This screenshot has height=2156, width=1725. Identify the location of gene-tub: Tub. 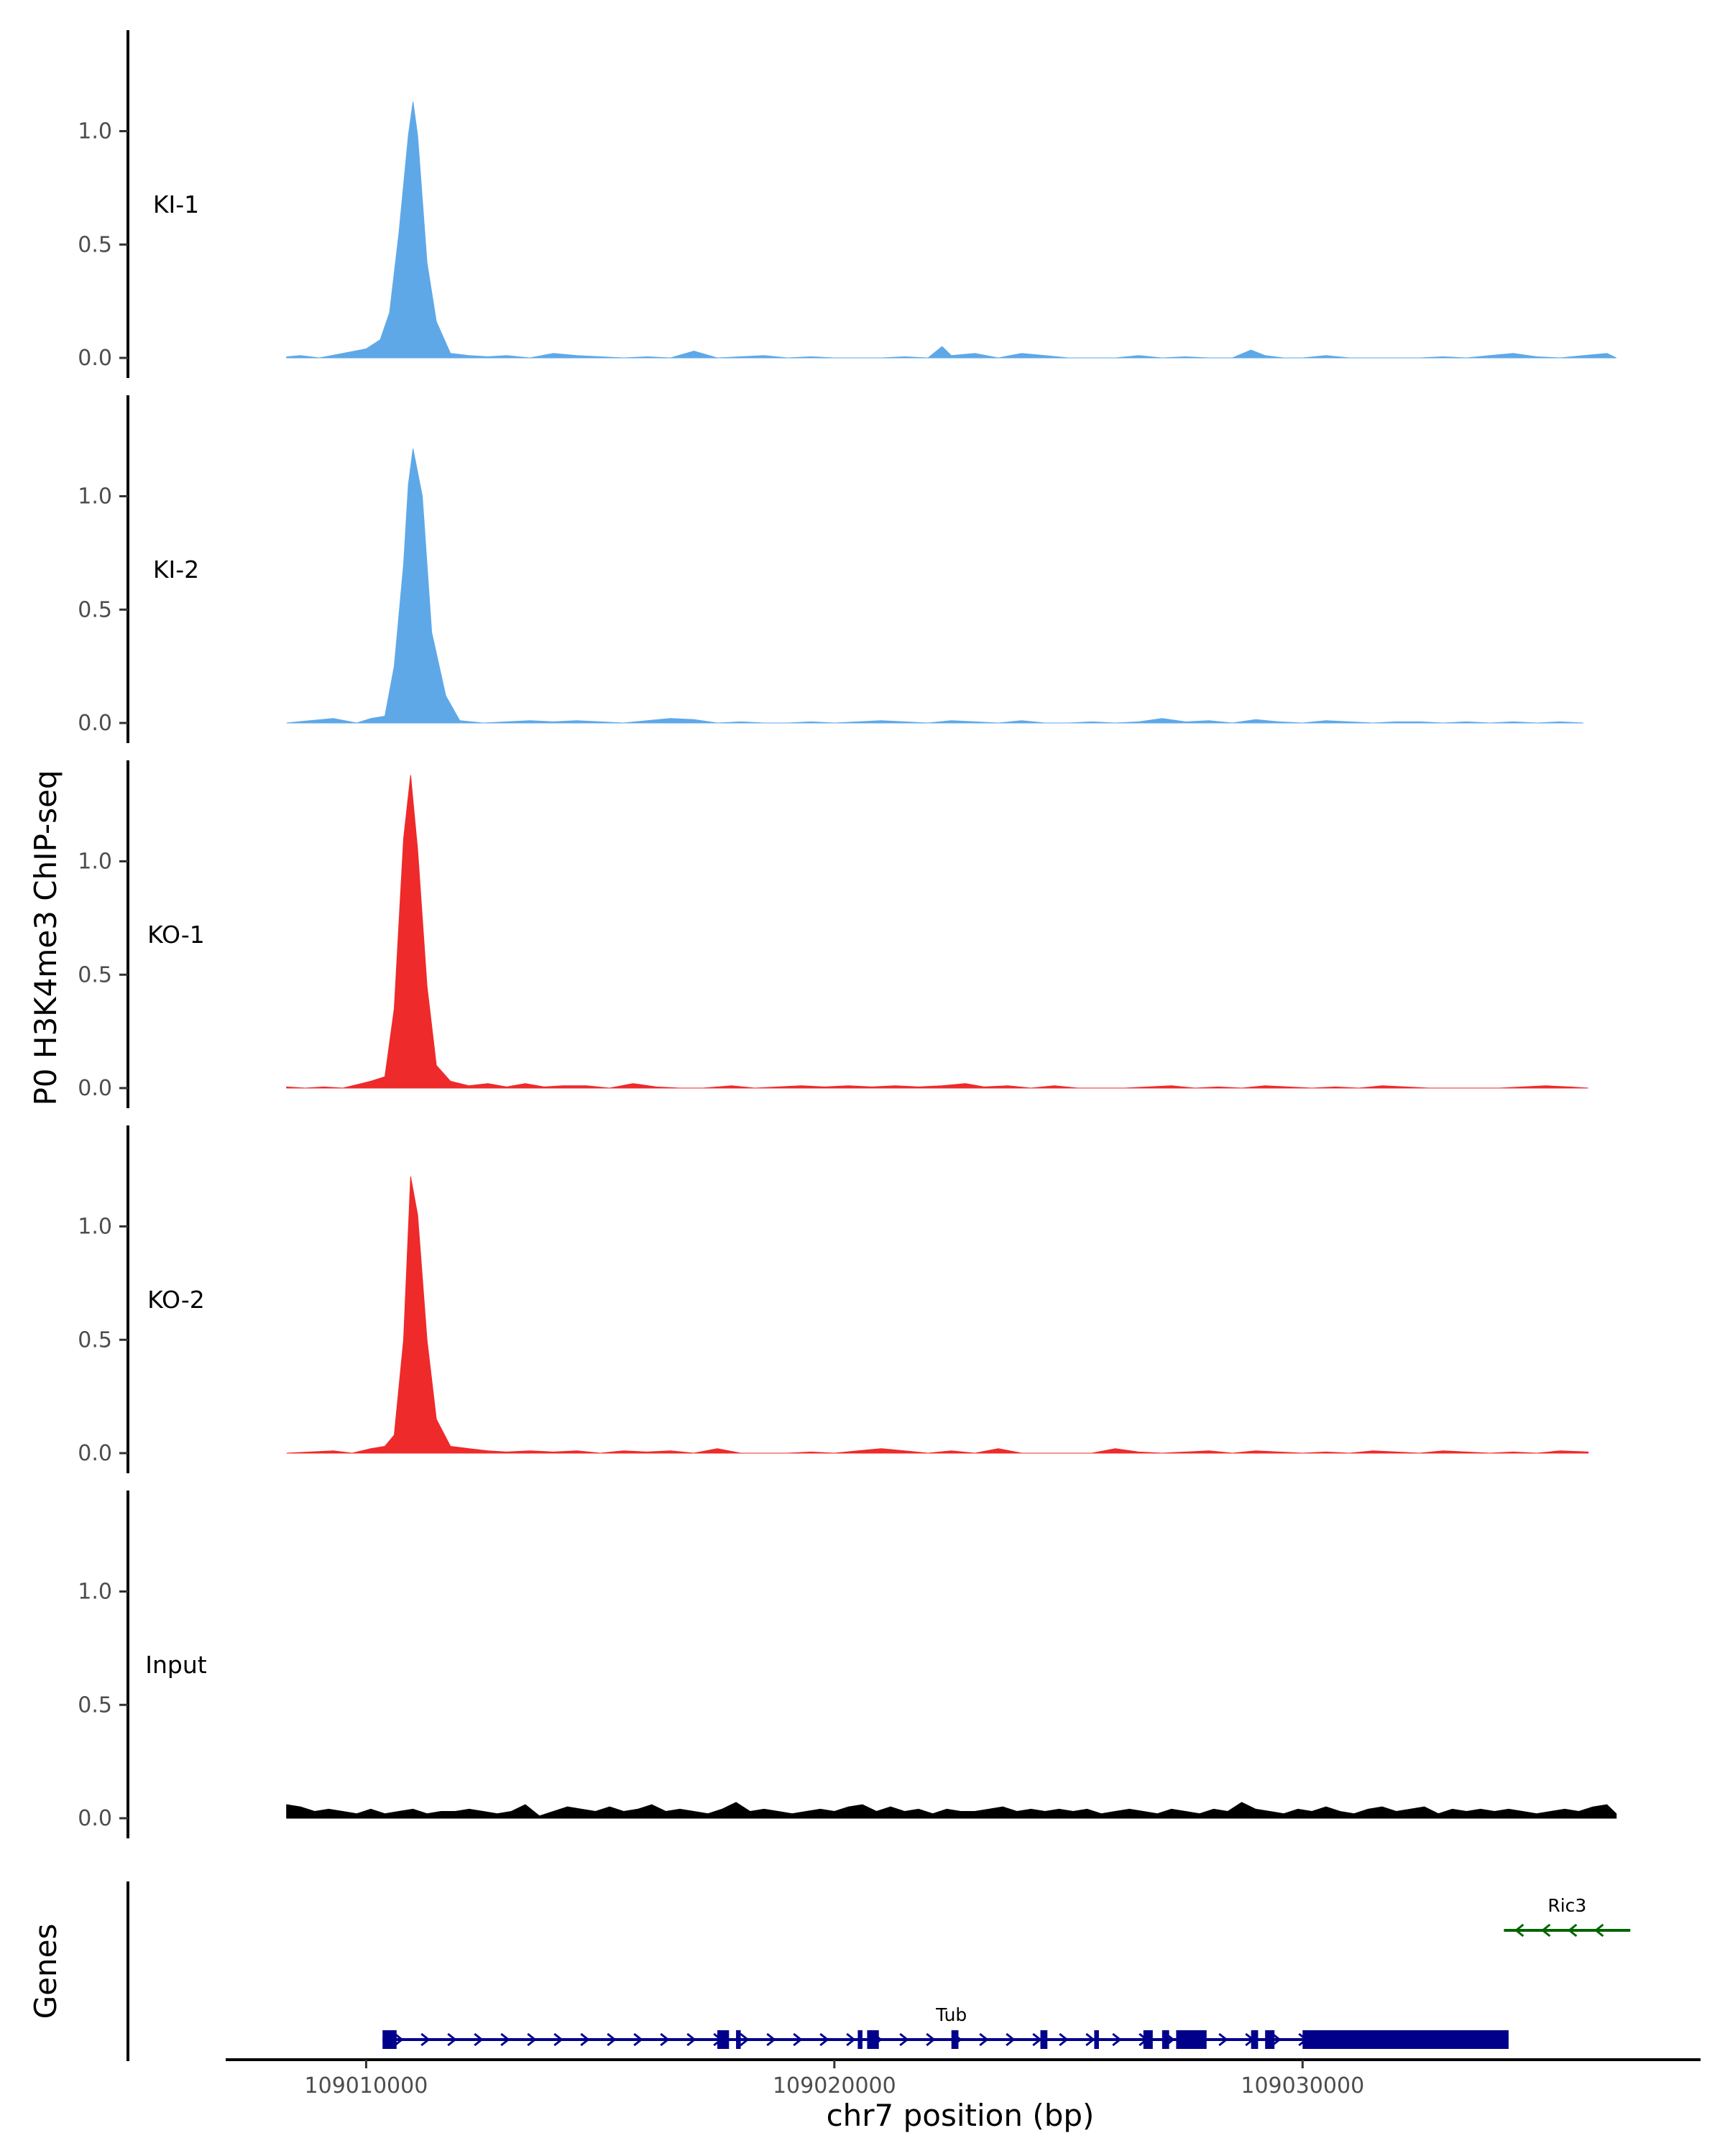
(945, 2026).